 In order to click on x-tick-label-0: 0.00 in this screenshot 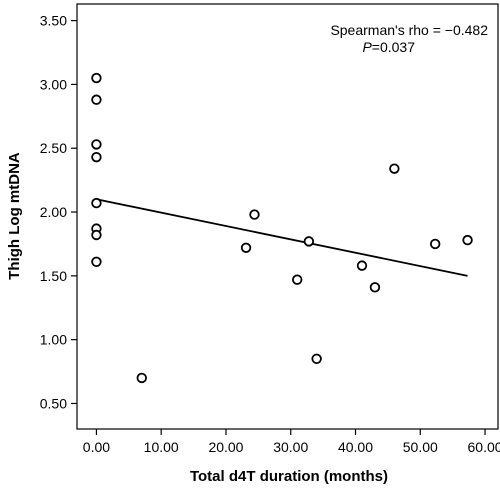, I will do `click(96, 447)`.